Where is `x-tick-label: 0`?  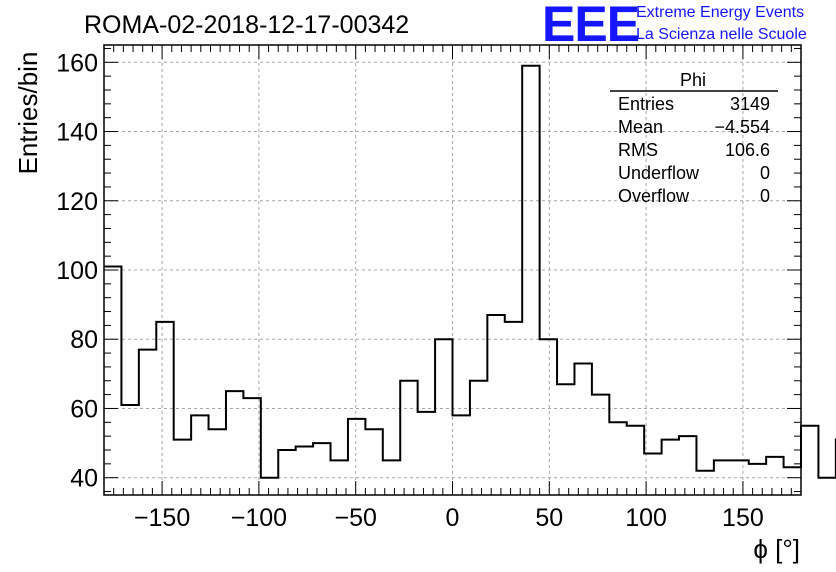
x-tick-label: 0 is located at coordinates (453, 518).